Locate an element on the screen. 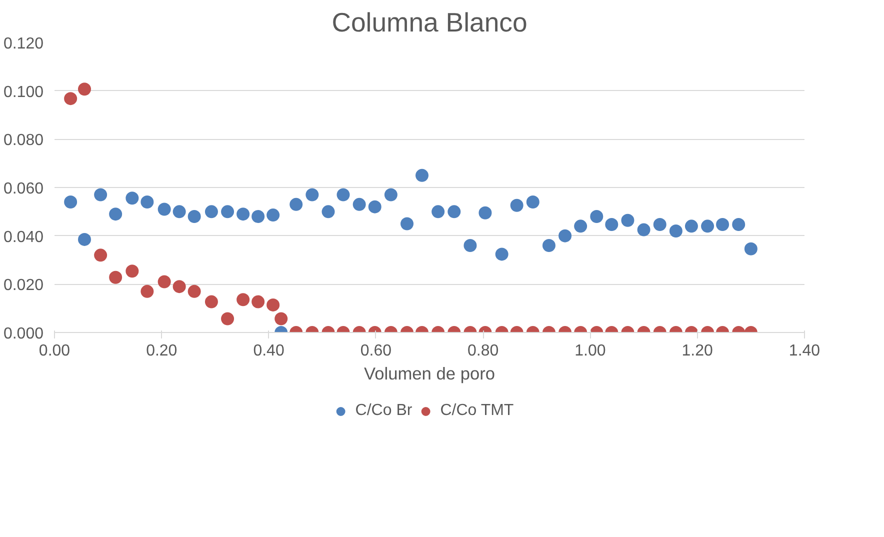  y-tick-label: 0.100 is located at coordinates (23, 92).